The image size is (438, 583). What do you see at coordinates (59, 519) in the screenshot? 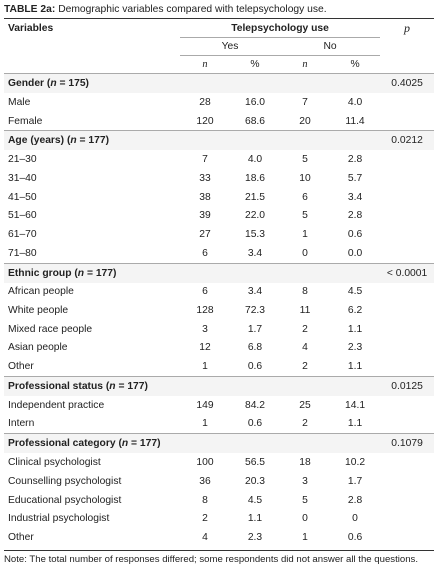
I see `row-label: Industrial psychologist` at bounding box center [59, 519].